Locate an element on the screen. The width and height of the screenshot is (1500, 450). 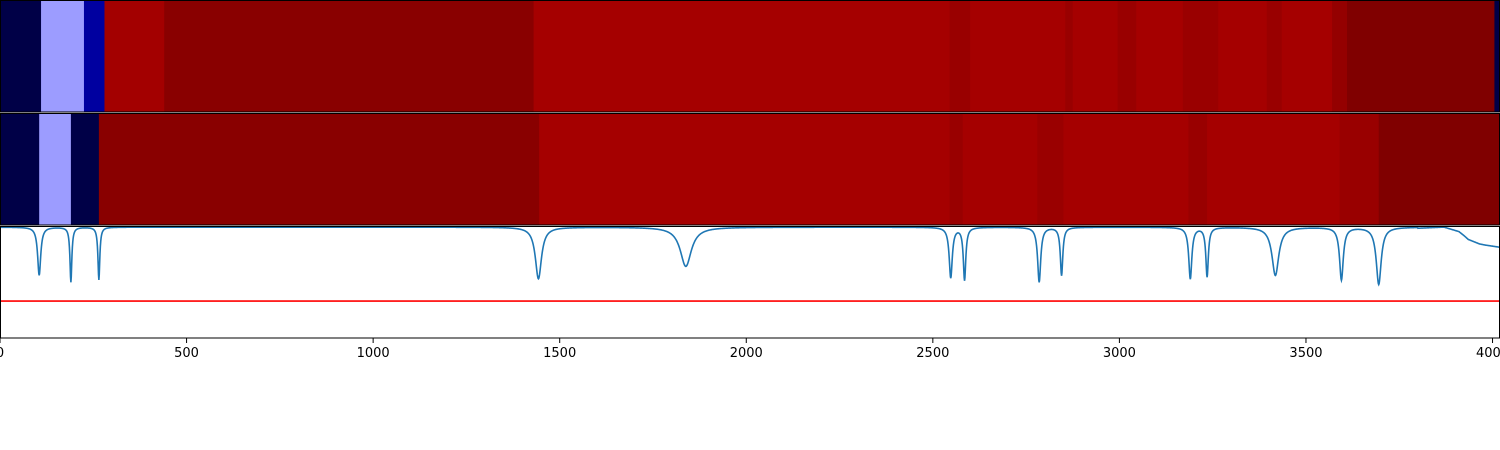
x-tick-label-0: 0 is located at coordinates (2, 353).